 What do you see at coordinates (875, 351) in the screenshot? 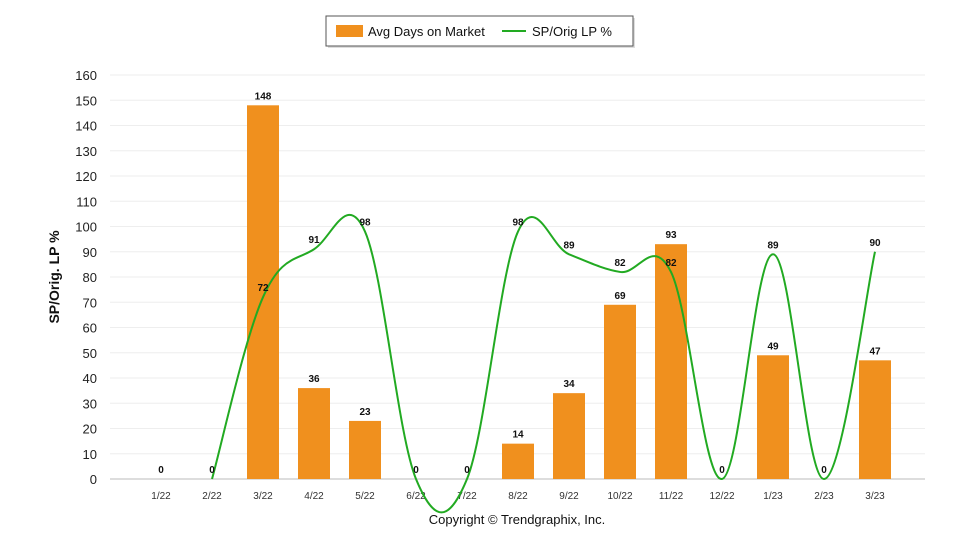
I see `bar-value-label: 47` at bounding box center [875, 351].